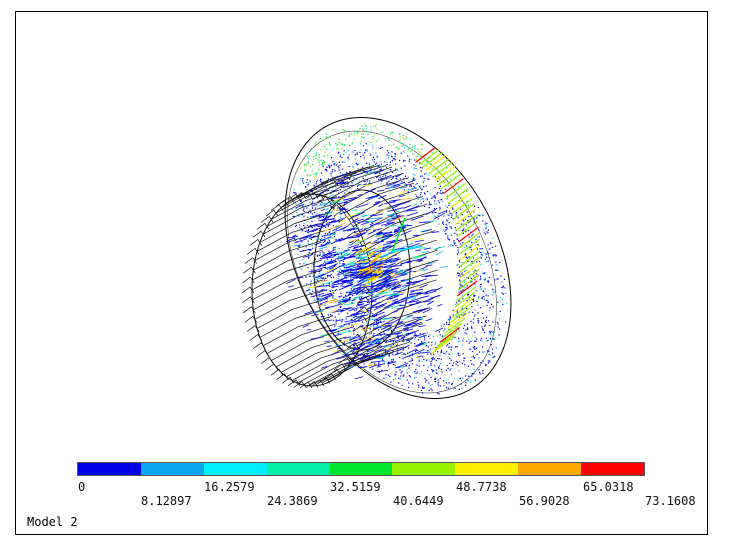  I want to click on legend-tick-label: 48.7738, so click(481, 487).